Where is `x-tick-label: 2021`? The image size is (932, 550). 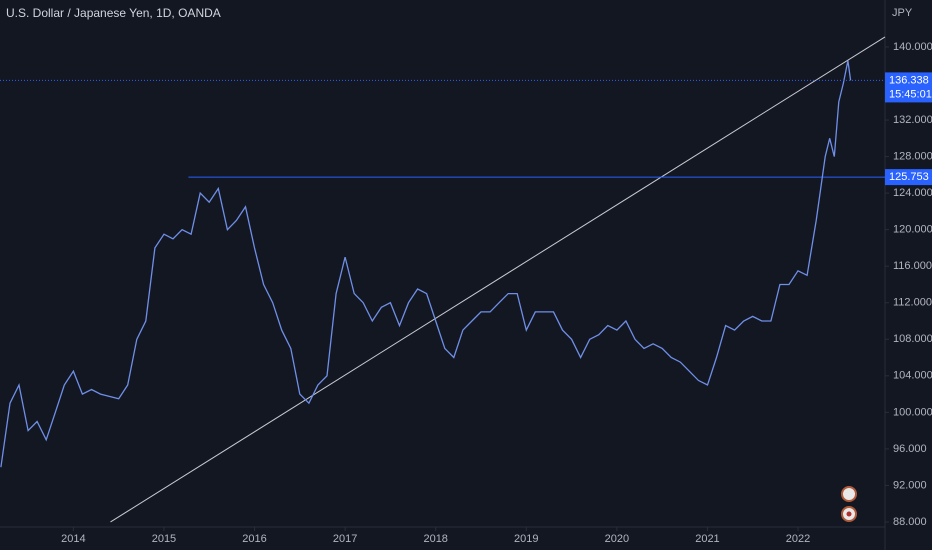
x-tick-label: 2021 is located at coordinates (707, 539).